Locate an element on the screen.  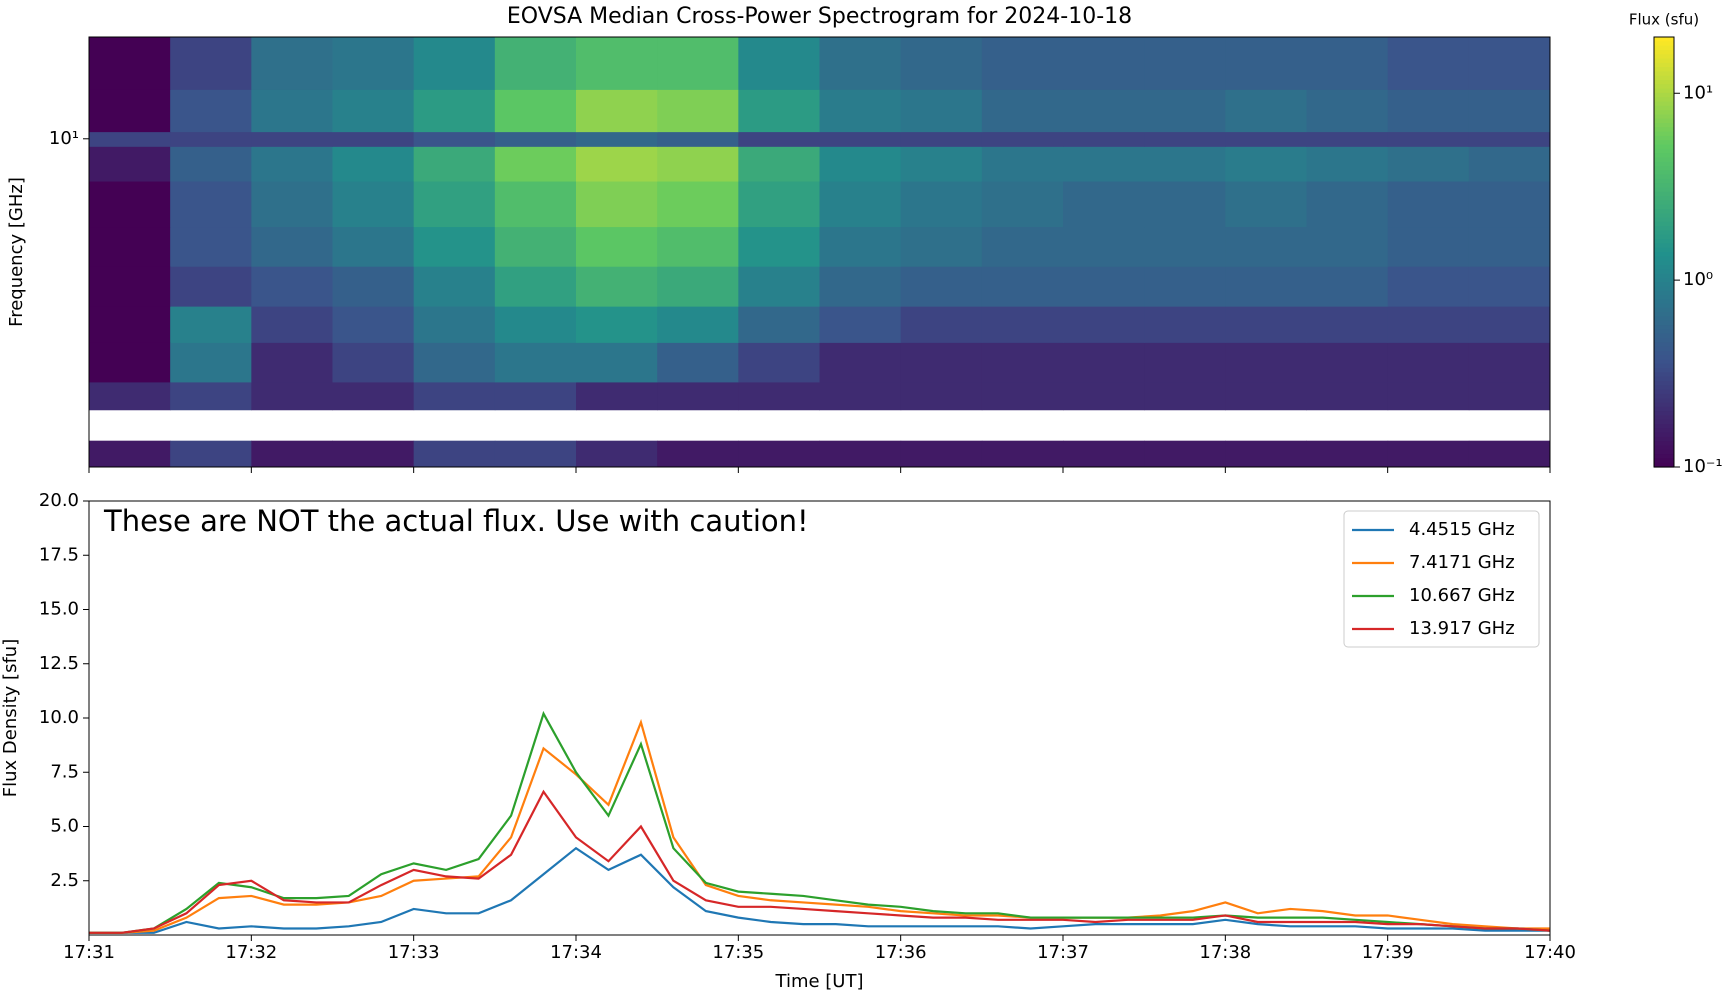
y-tick-label: 2.5 is located at coordinates (64, 880).